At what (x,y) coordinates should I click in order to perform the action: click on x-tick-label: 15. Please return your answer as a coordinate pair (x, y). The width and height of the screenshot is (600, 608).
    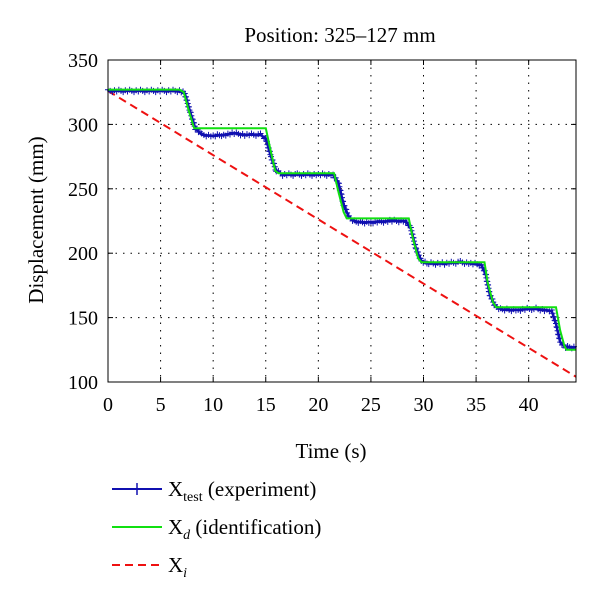
    Looking at the image, I should click on (266, 405).